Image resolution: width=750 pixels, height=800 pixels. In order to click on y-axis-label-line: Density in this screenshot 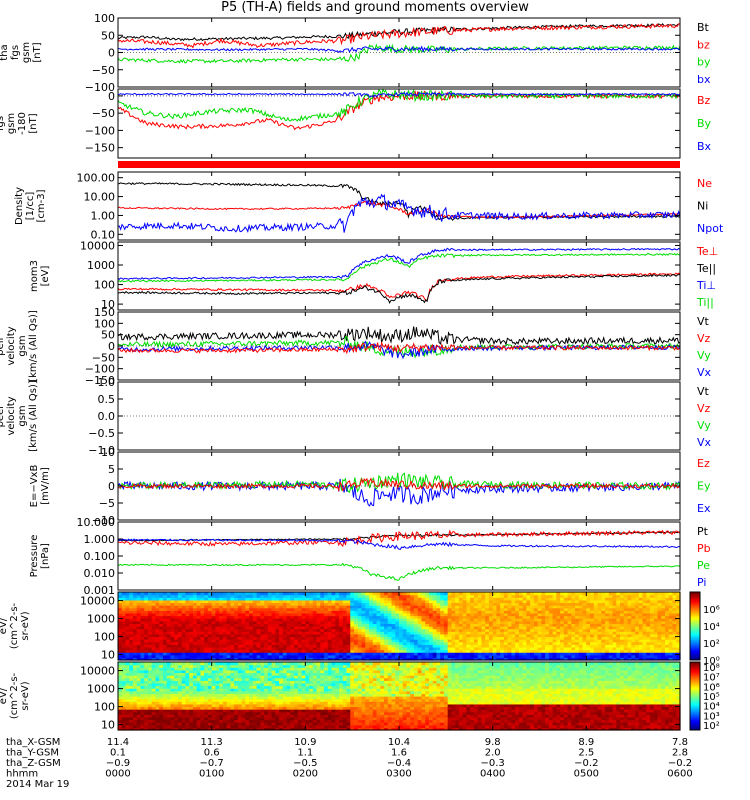, I will do `click(19, 206)`.